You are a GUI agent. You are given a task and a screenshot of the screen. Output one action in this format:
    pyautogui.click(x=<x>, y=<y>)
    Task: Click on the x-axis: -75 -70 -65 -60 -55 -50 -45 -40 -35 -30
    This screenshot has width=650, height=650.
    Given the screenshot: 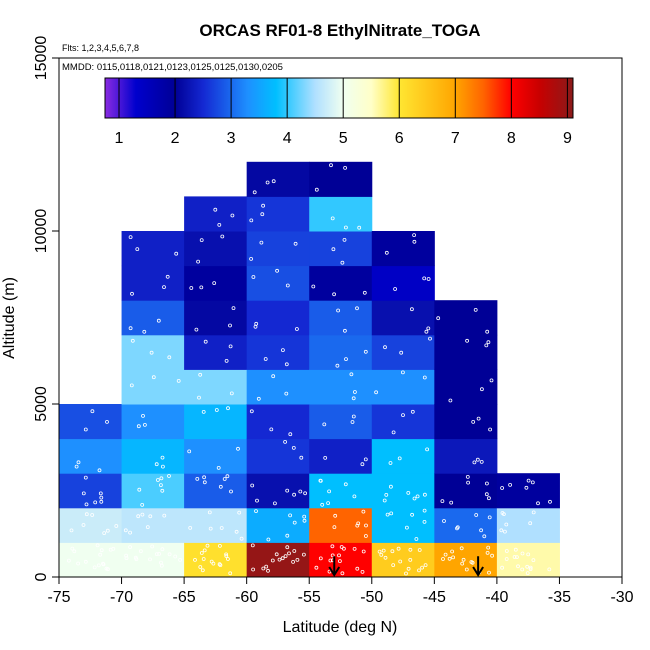 What is the action you would take?
    pyautogui.click(x=340, y=591)
    